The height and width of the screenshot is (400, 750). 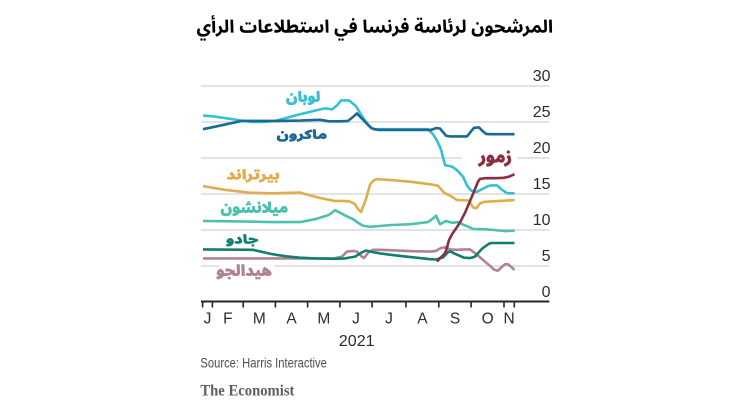 What do you see at coordinates (542, 112) in the screenshot?
I see `svg-text: 25` at bounding box center [542, 112].